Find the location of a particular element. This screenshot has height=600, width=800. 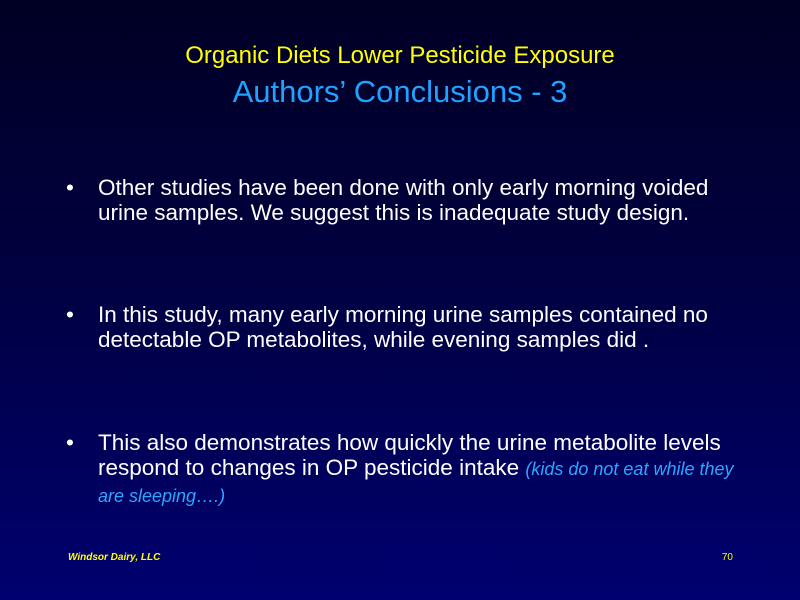

slide-subtitle: Authors’ Conclusions - 3 is located at coordinates (400, 91).